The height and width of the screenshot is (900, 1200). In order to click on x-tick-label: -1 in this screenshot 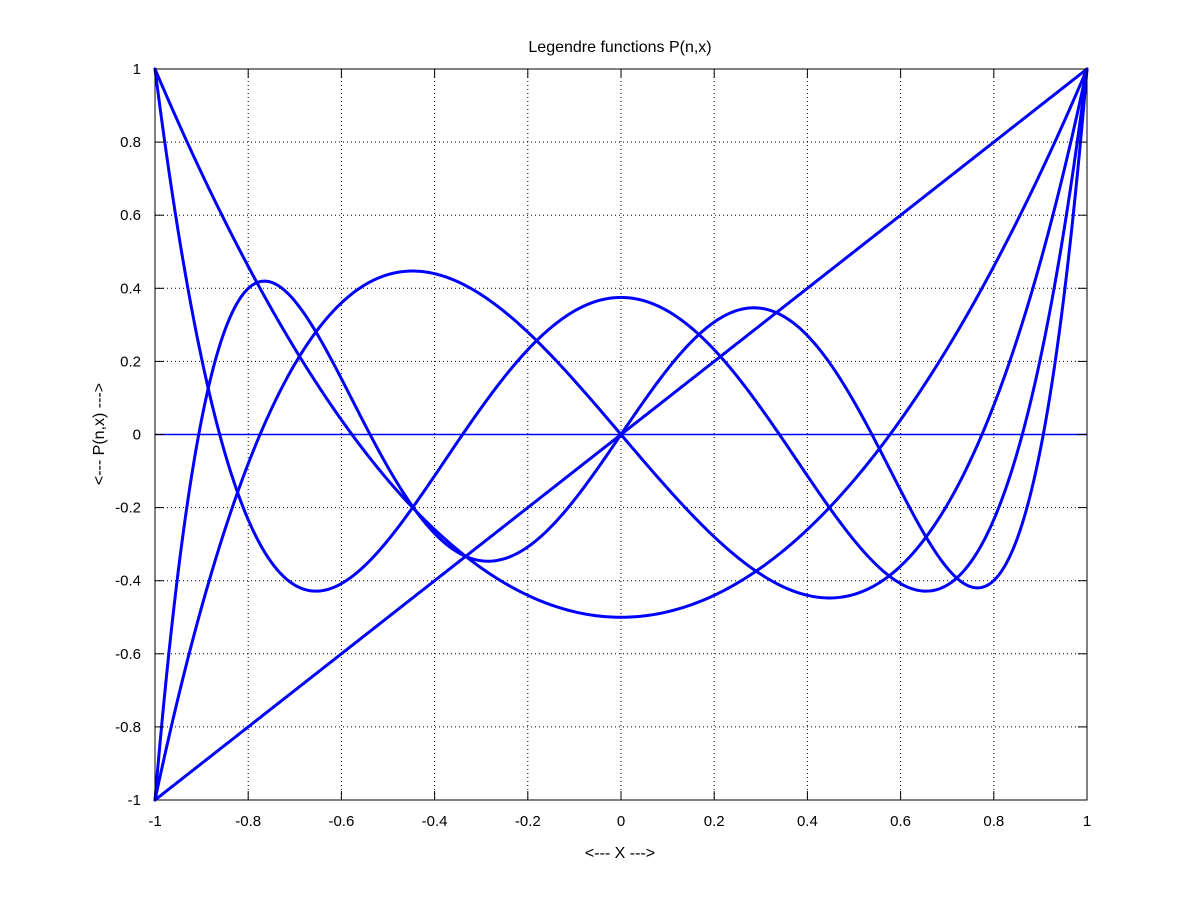, I will do `click(154, 821)`.